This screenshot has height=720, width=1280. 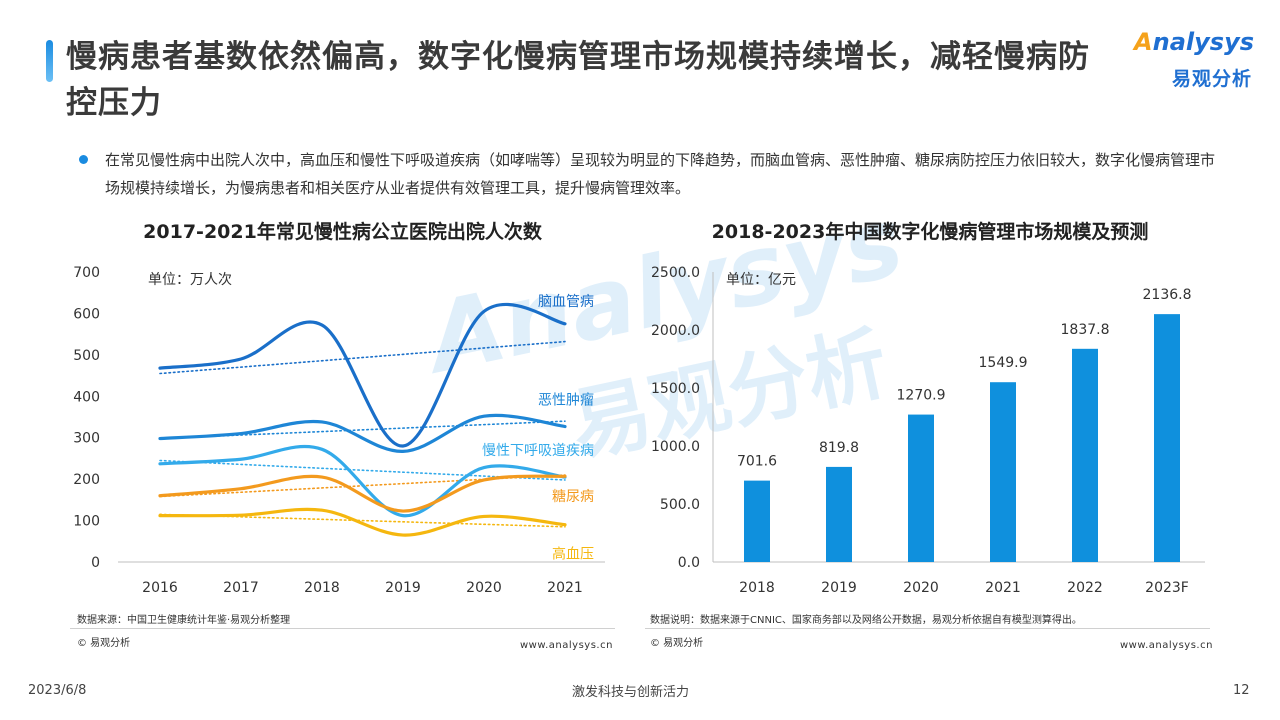 What do you see at coordinates (86, 356) in the screenshot?
I see `line-y-tick-label: 500` at bounding box center [86, 356].